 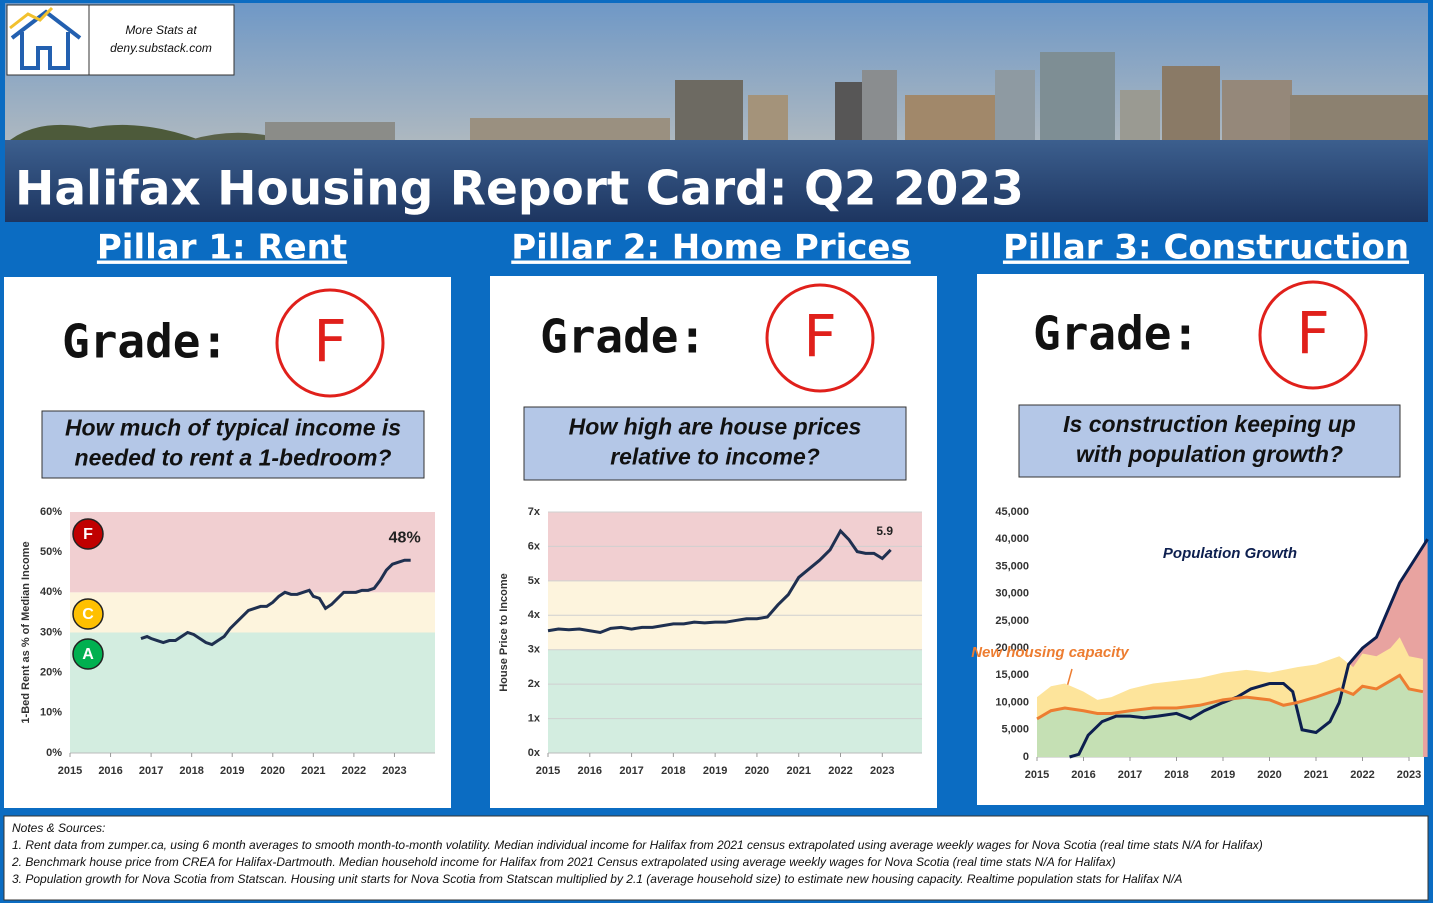 I want to click on y-axis-label: 1-Bed Rent as % of Median Income, so click(x=26, y=632).